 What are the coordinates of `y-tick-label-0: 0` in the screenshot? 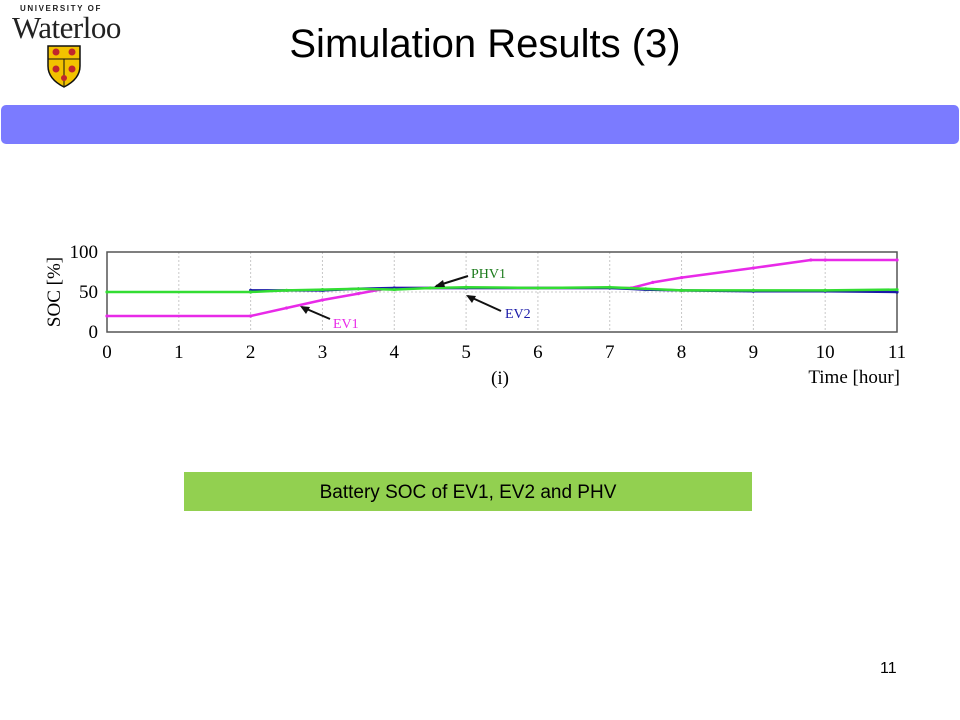 It's located at (94, 332).